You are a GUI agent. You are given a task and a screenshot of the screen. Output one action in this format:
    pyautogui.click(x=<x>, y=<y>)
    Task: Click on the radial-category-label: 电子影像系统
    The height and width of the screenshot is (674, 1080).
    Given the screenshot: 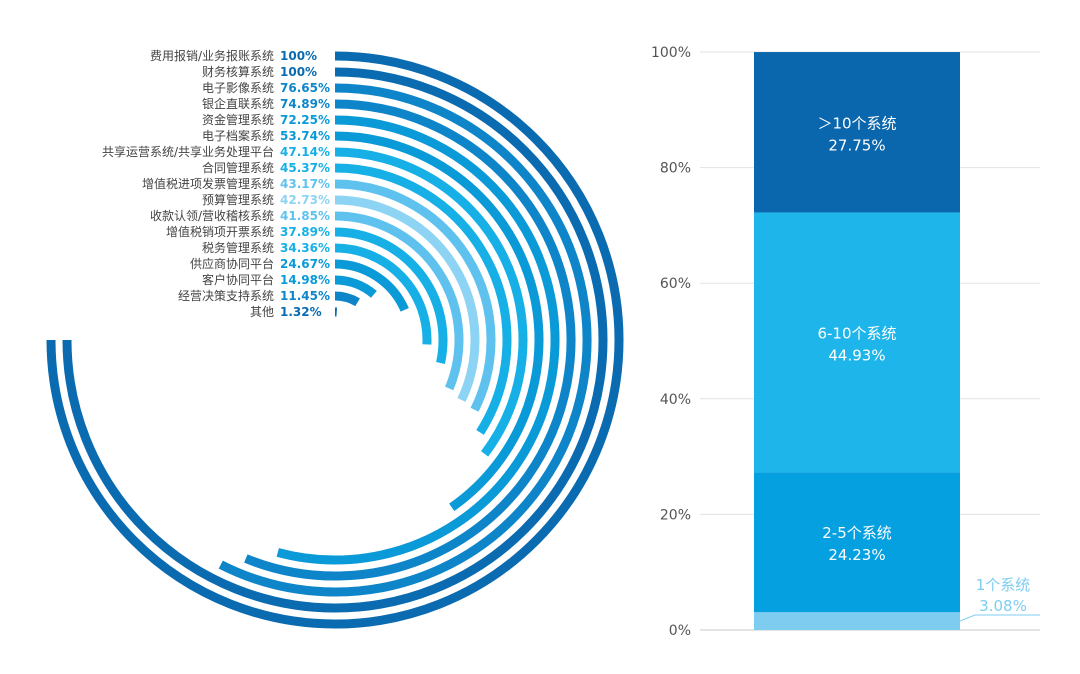 What is the action you would take?
    pyautogui.click(x=238, y=88)
    